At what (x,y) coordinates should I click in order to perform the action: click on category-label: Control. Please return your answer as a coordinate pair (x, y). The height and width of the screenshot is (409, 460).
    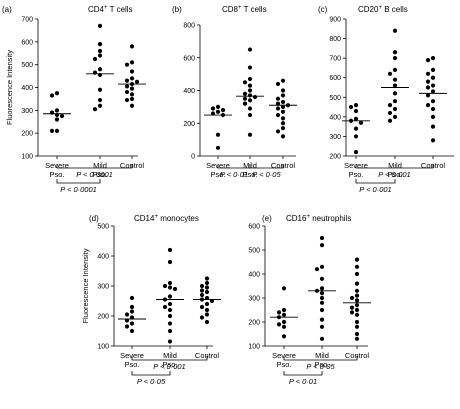
    Looking at the image, I should click on (357, 355).